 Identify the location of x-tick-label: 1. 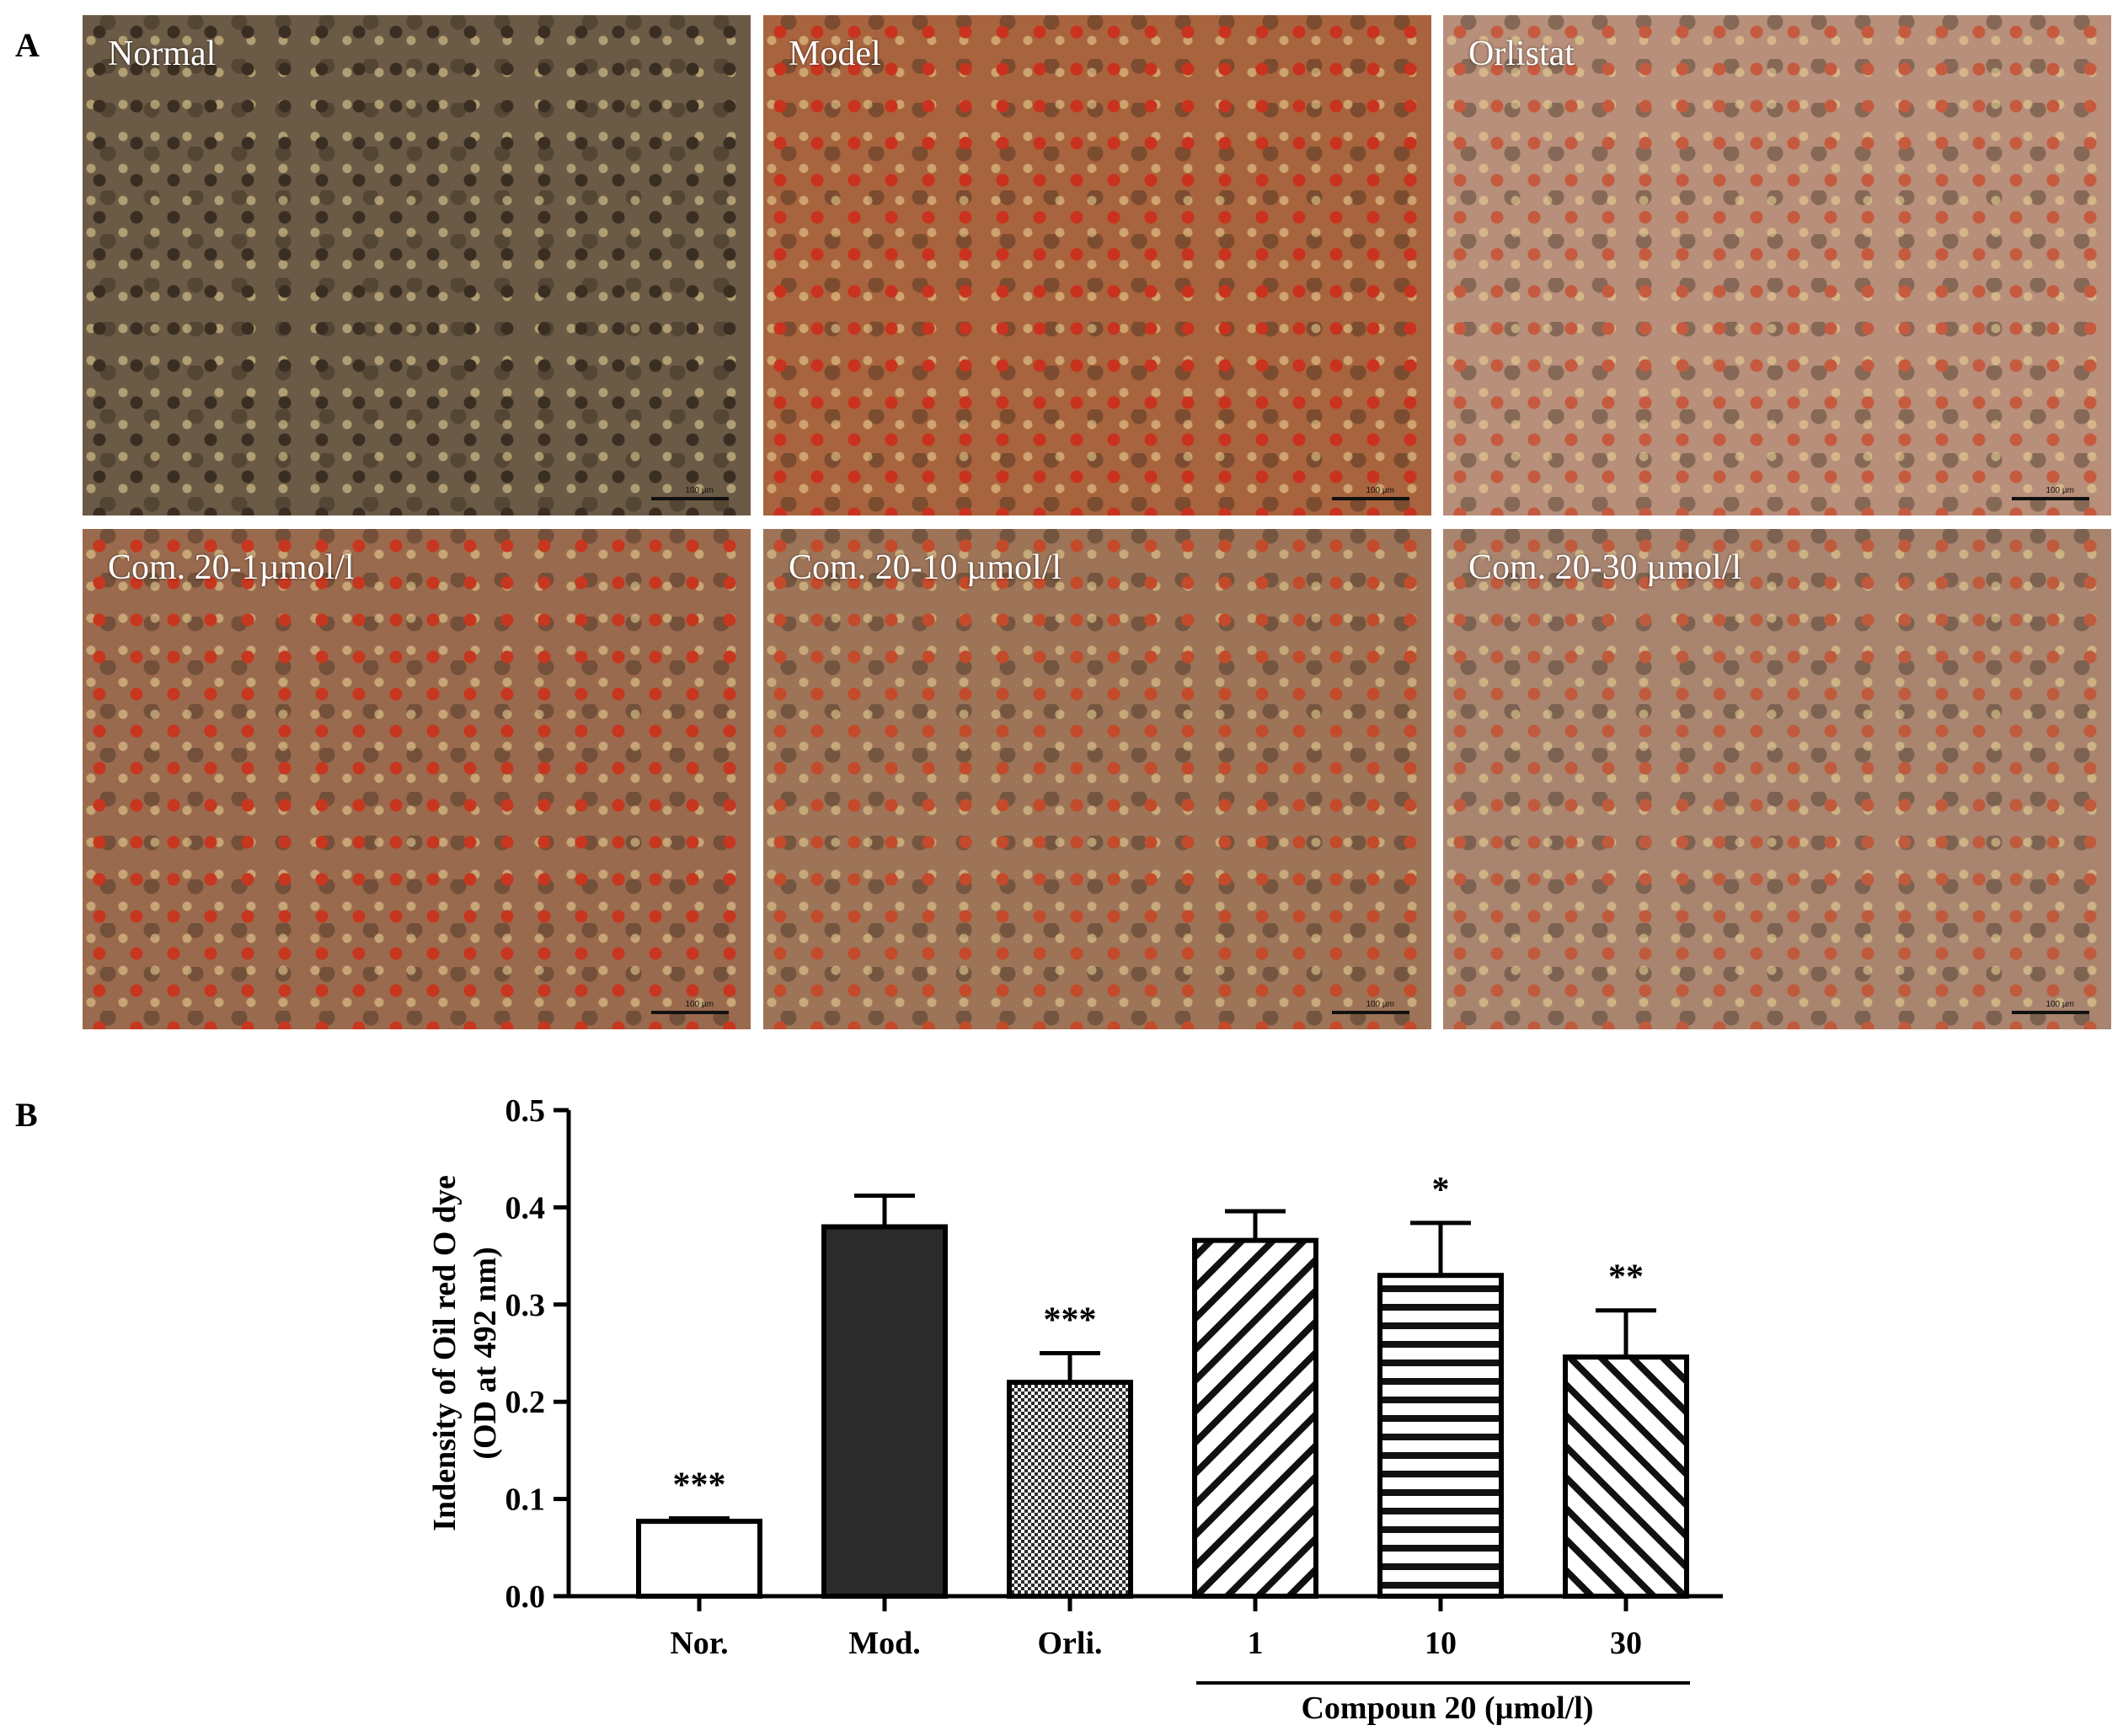
(1256, 1643).